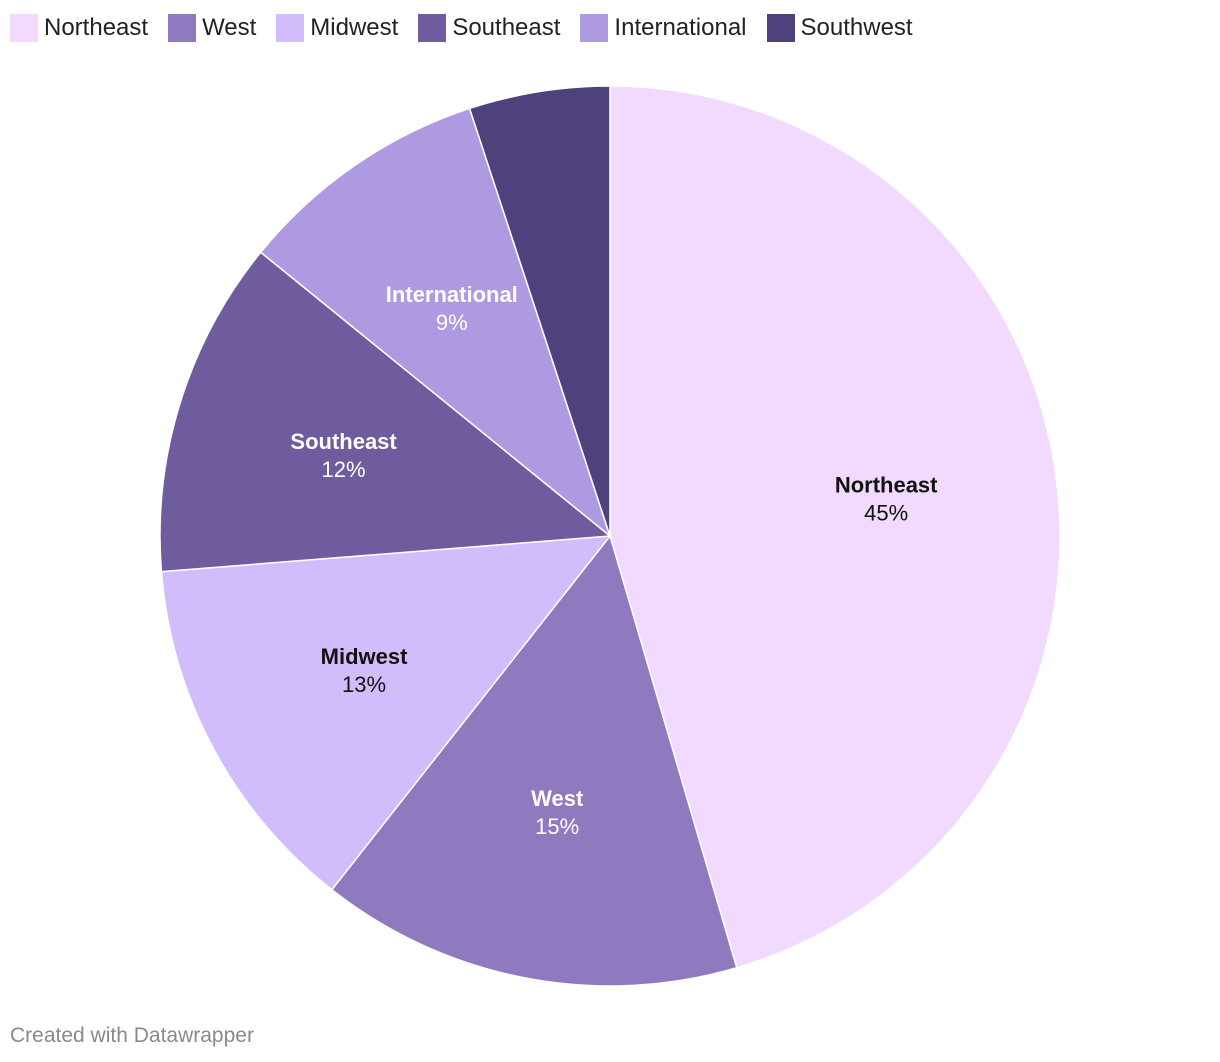 The image size is (1220, 1062). Describe the element at coordinates (229, 27) in the screenshot. I see `legend-label: West` at that location.